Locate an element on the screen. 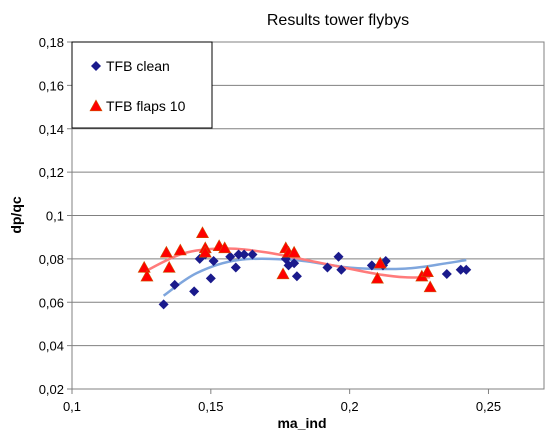  y-tick-label: 0,06 is located at coordinates (51, 302).